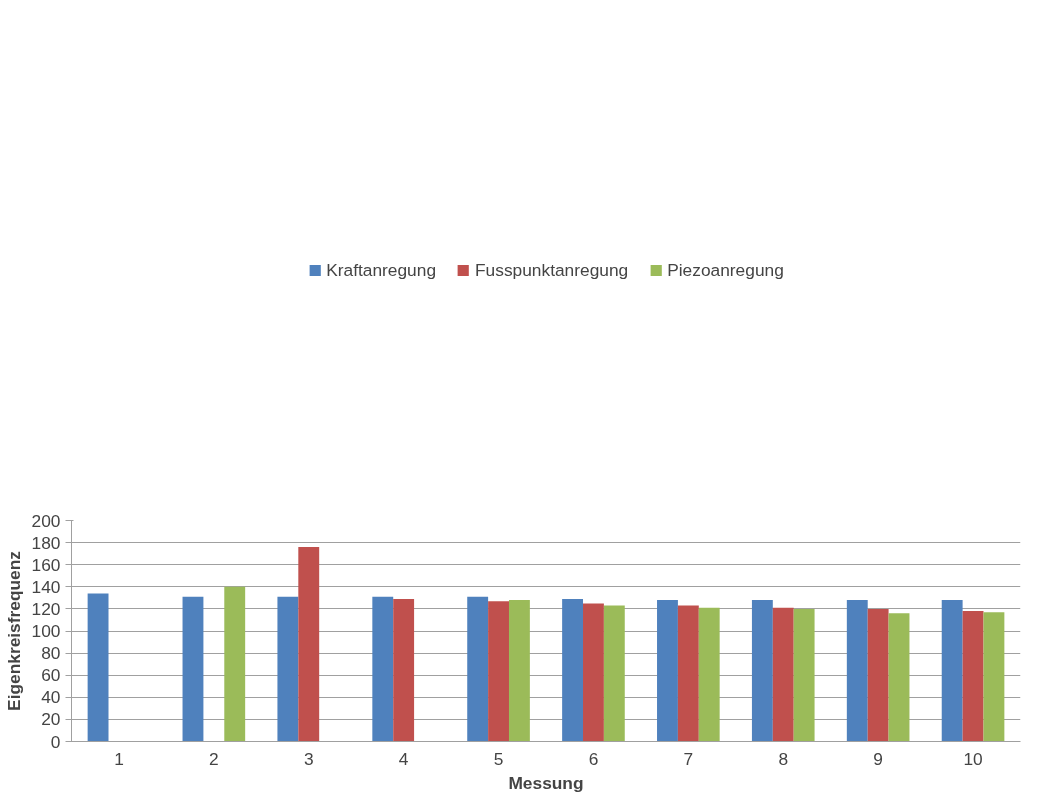 This screenshot has height=809, width=1056. What do you see at coordinates (51, 719) in the screenshot?
I see `y-tick-label: 20` at bounding box center [51, 719].